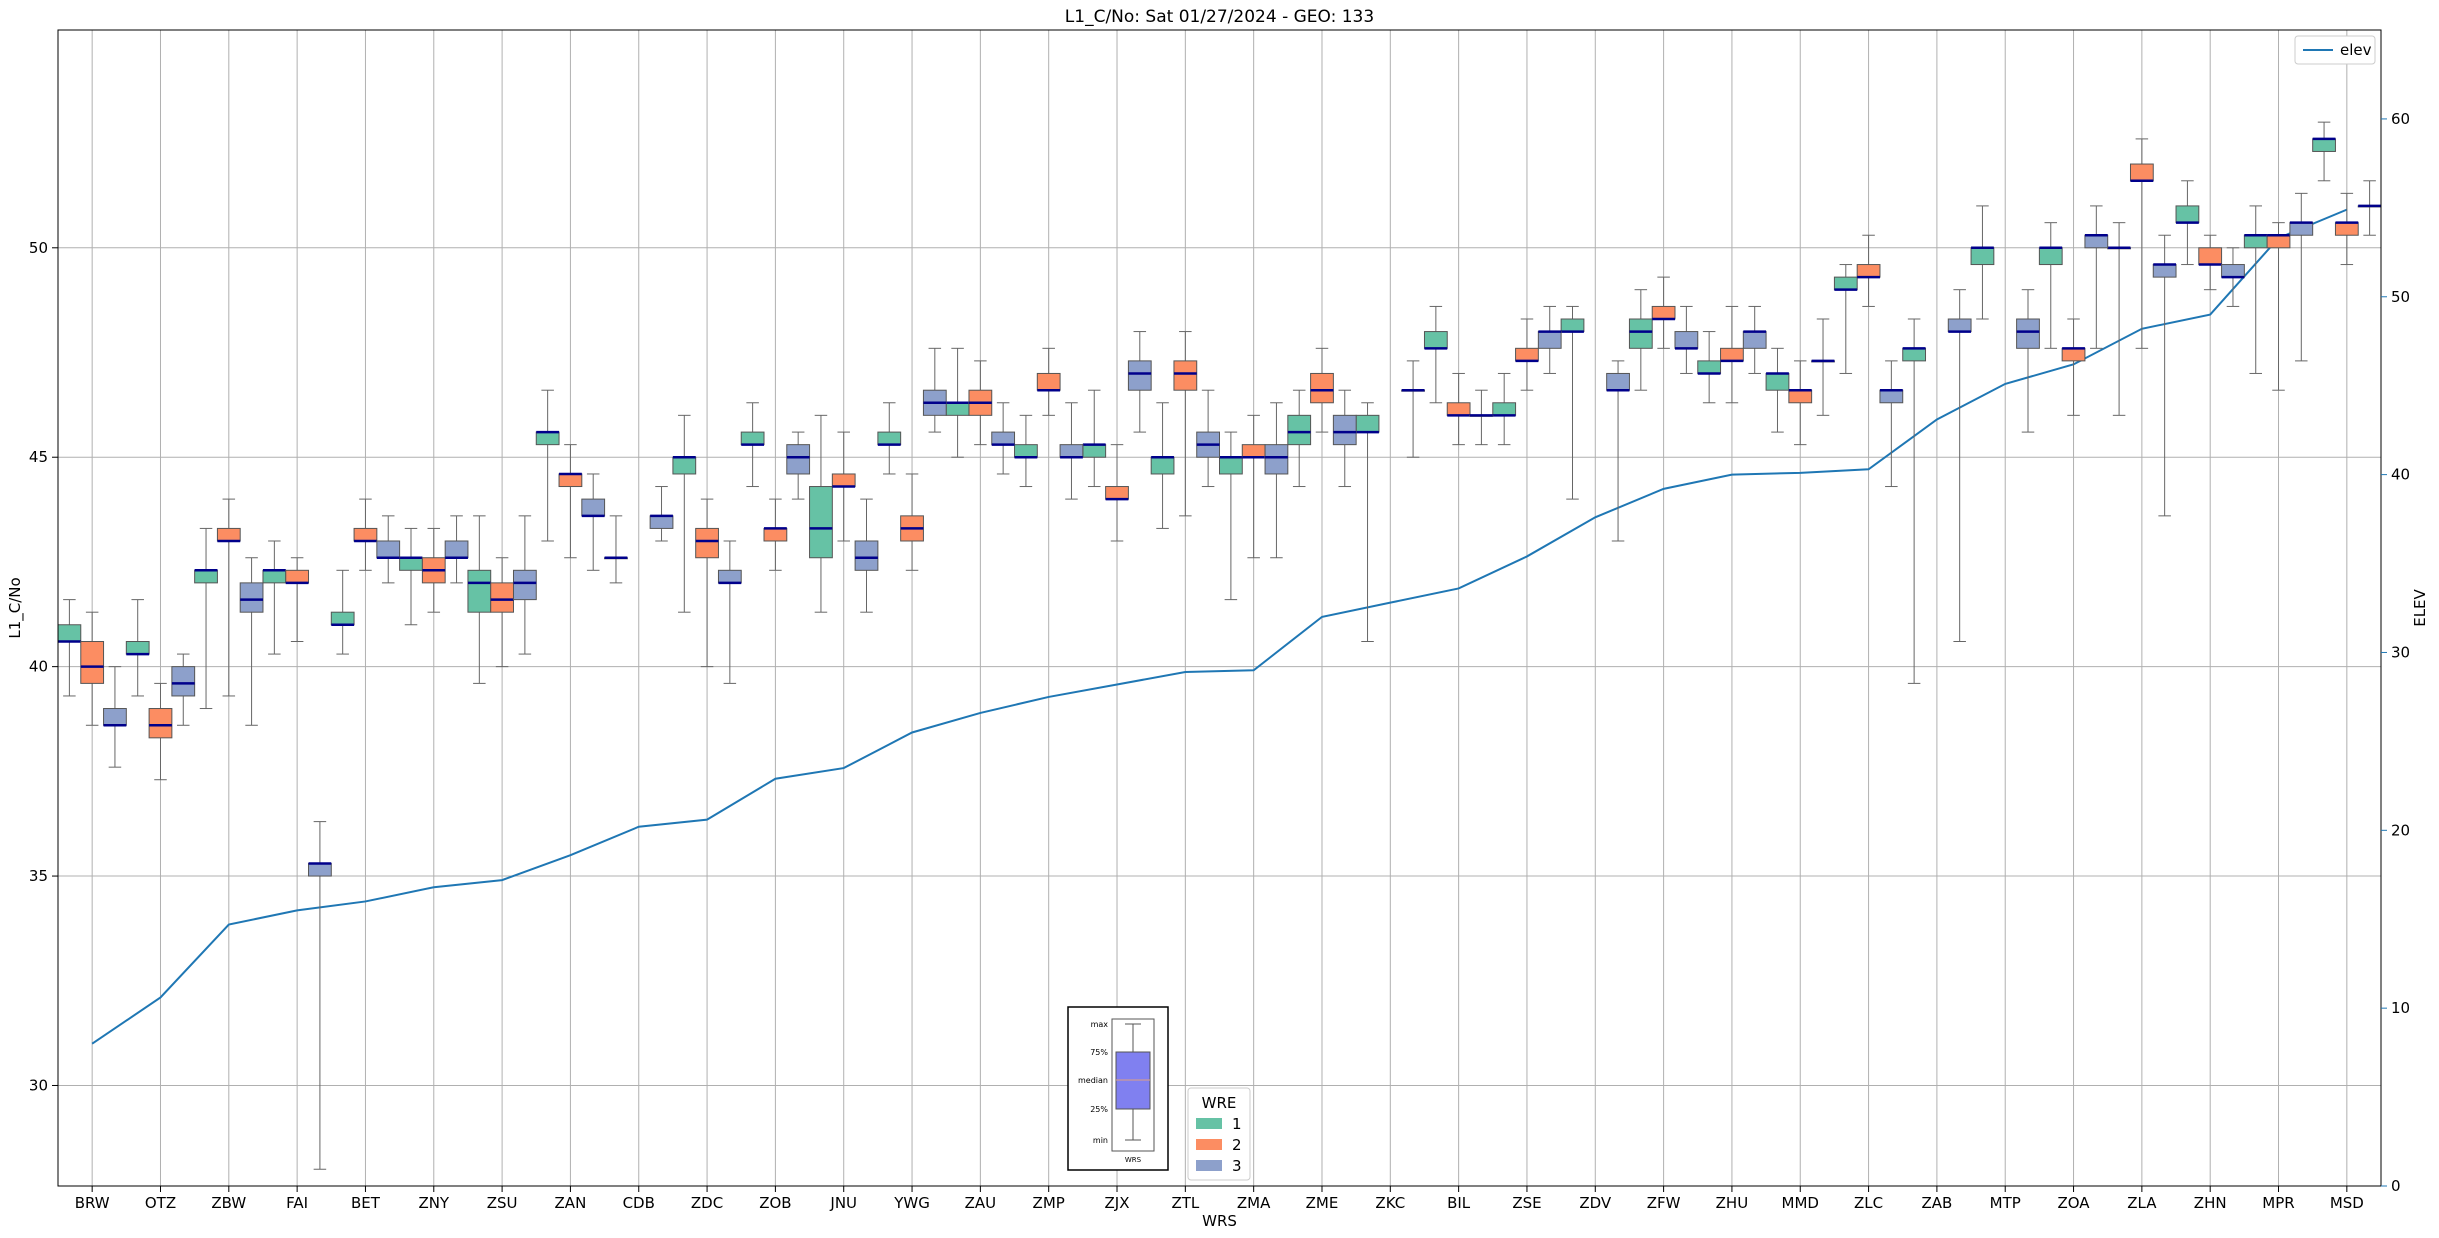 The height and width of the screenshot is (1238, 2439). I want to click on x-tick-label: YWG, so click(911, 1203).